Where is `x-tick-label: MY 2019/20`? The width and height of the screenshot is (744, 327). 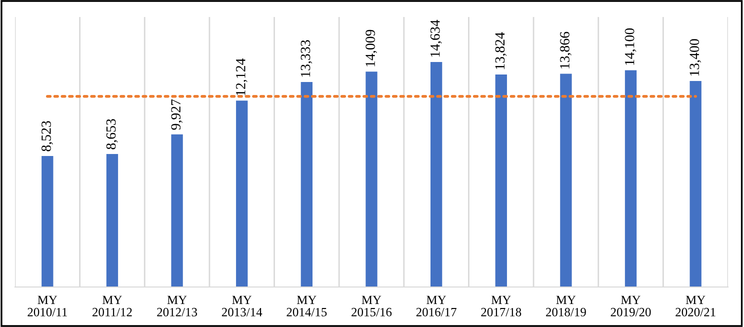
x-tick-label: MY 2019/20 is located at coordinates (630, 306).